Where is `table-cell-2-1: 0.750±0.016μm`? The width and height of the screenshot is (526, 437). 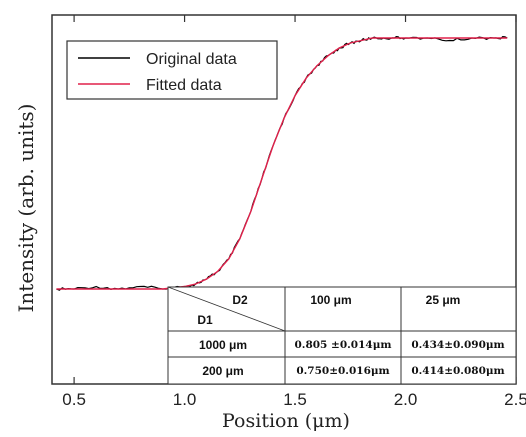 table-cell-2-1: 0.750±0.016μm is located at coordinates (342, 371).